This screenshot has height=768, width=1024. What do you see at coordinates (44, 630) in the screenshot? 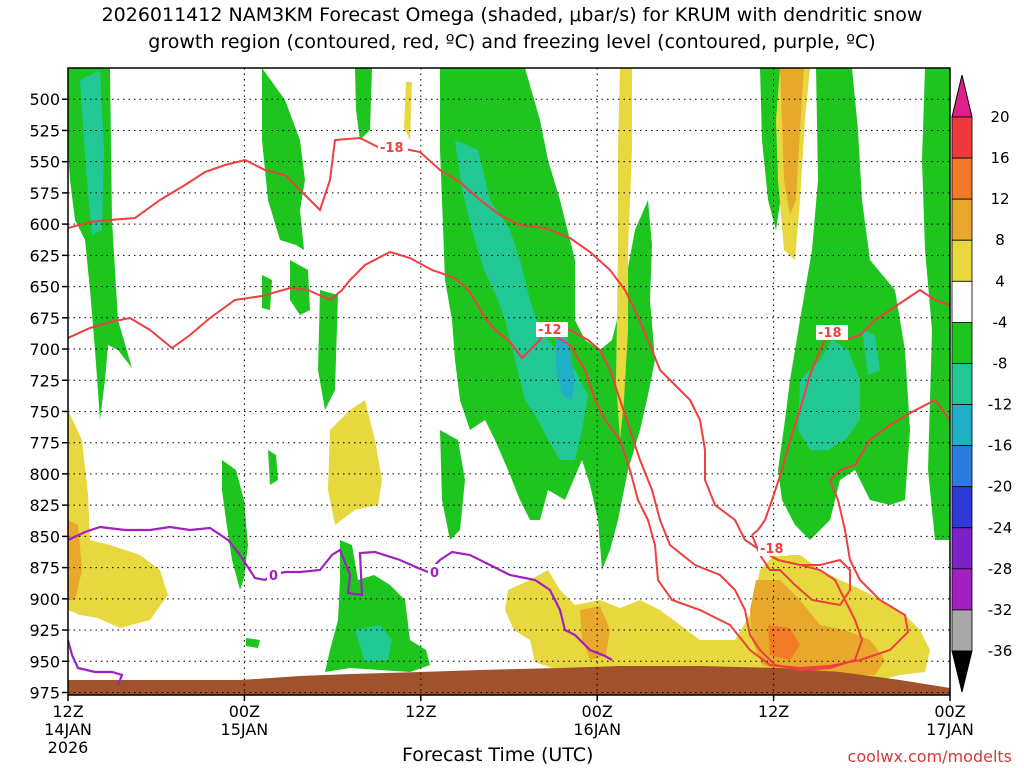
I see `y-tick-label: 925` at bounding box center [44, 630].